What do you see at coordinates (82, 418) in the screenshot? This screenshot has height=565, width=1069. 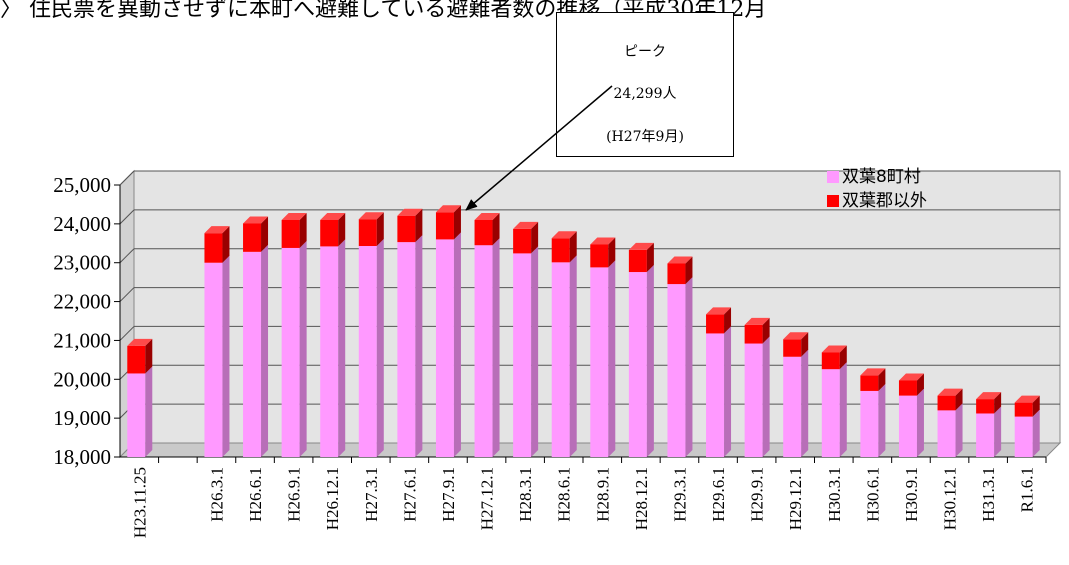 I see `y-tick-label: 19,000` at bounding box center [82, 418].